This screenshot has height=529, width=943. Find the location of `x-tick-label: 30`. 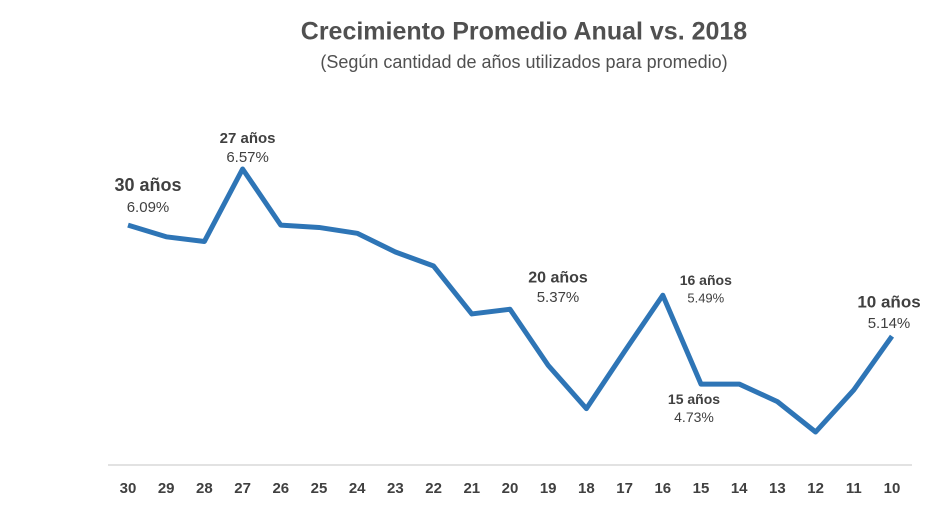

x-tick-label: 30 is located at coordinates (128, 488).